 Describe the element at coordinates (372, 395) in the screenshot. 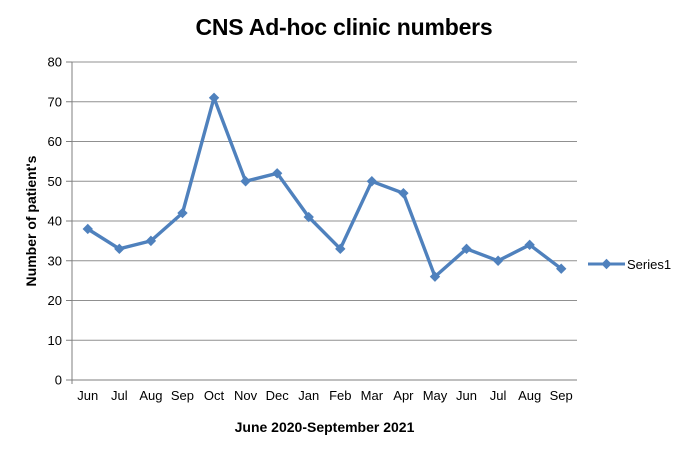

I see `x-tick-label: Mar` at that location.